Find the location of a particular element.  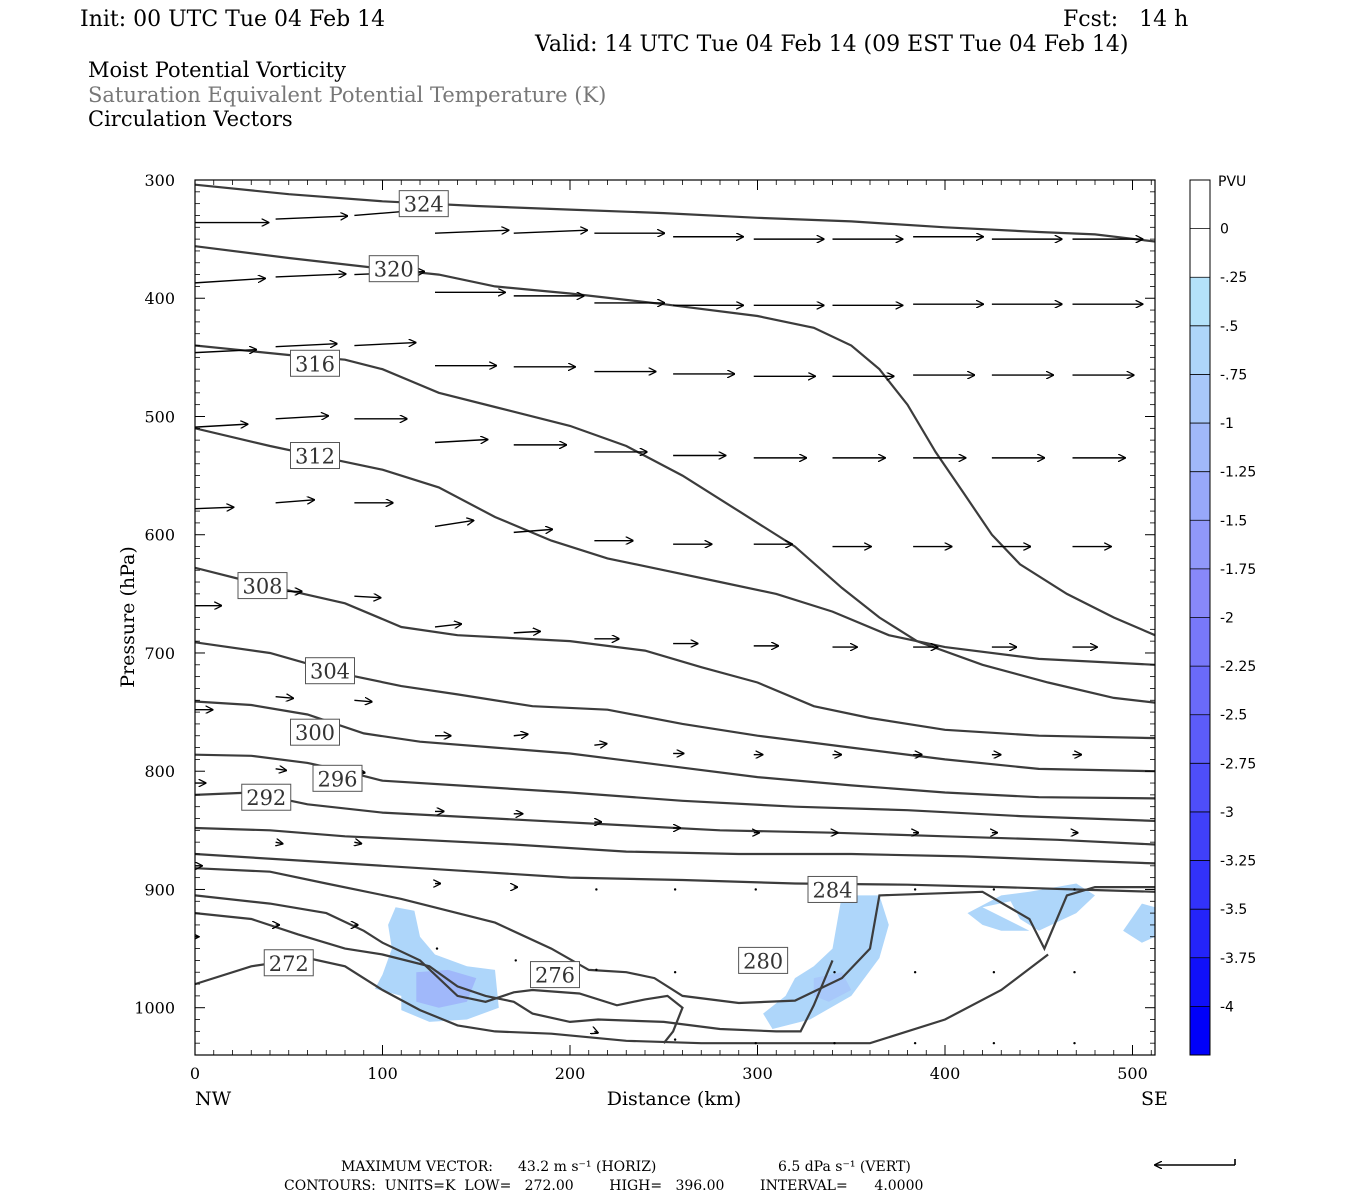

colorbar-level-label: -4 is located at coordinates (1227, 1007).